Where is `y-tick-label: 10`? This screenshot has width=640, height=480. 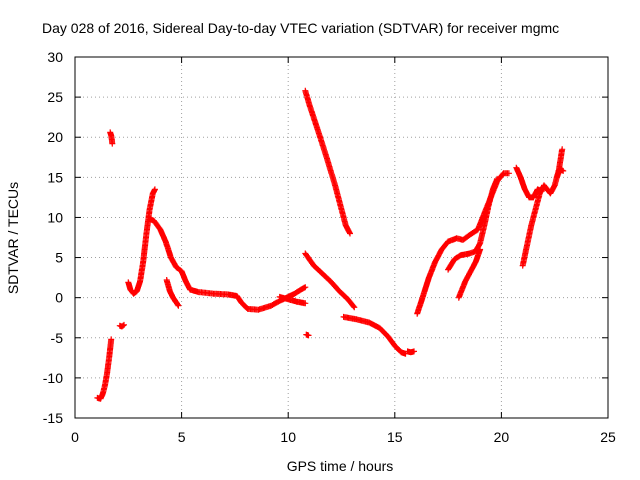 y-tick-label: 10 is located at coordinates (55, 217).